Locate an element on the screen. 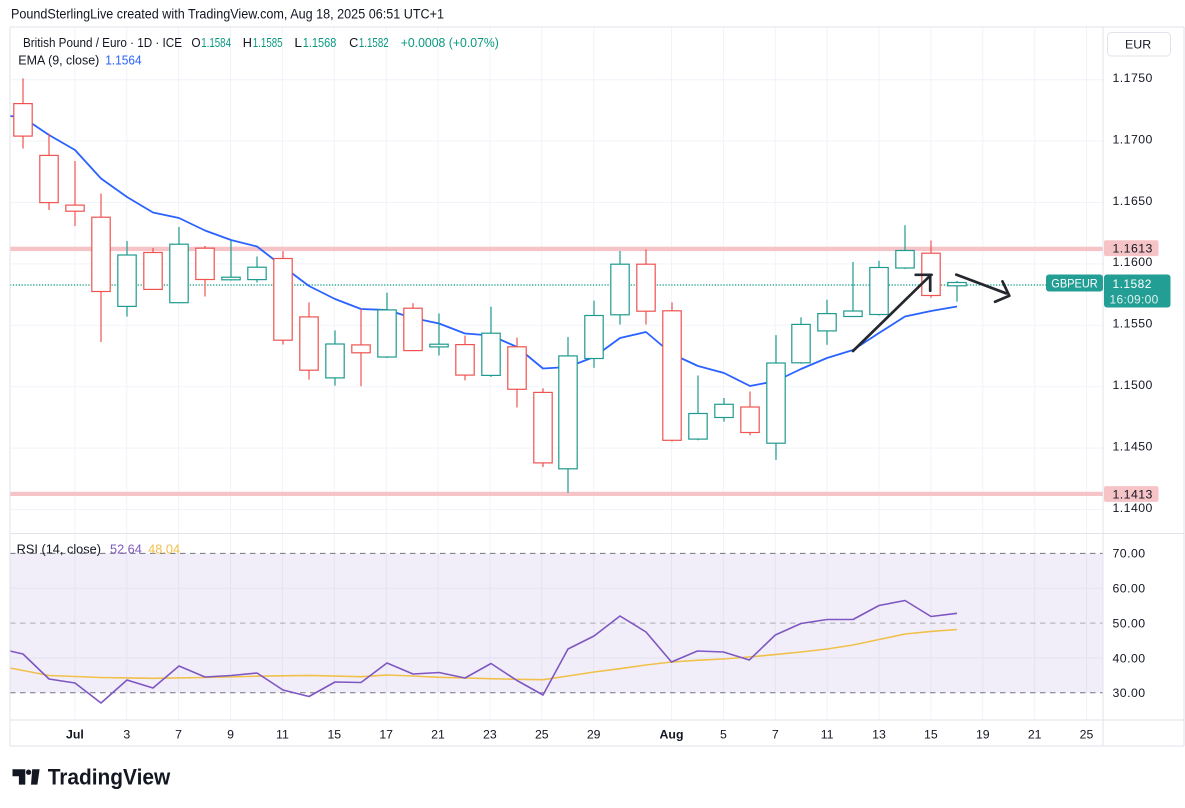 The width and height of the screenshot is (1185, 808). svg-text: +0.0008 (+0.07%) is located at coordinates (450, 43).